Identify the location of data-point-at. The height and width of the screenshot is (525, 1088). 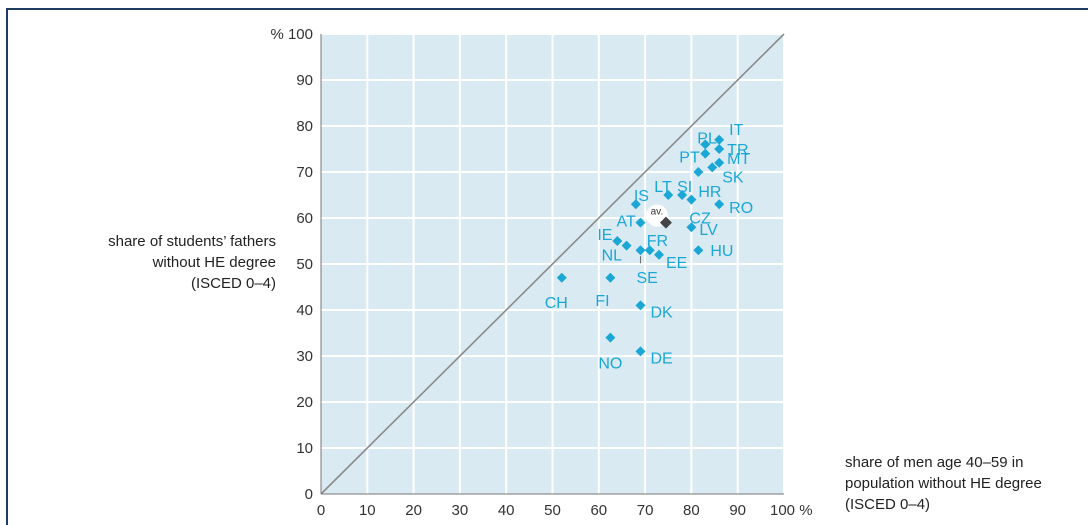
(640, 222).